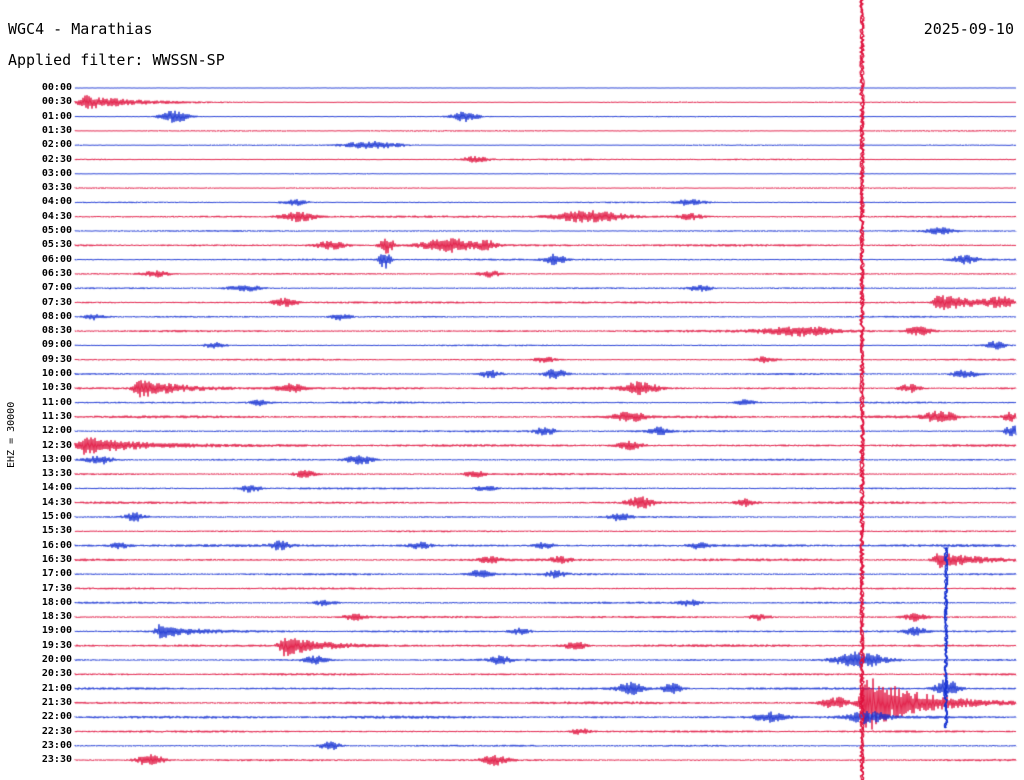 The width and height of the screenshot is (1024, 780). What do you see at coordinates (56, 745) in the screenshot?
I see `time-label: 23:00` at bounding box center [56, 745].